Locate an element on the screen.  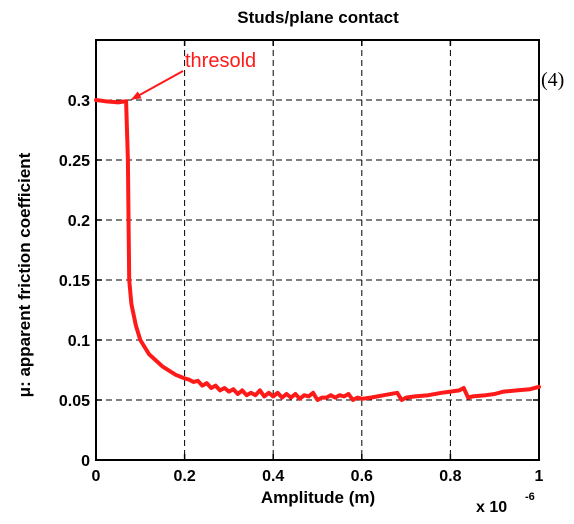
y-tick-label: 0.05 is located at coordinates (74, 401).